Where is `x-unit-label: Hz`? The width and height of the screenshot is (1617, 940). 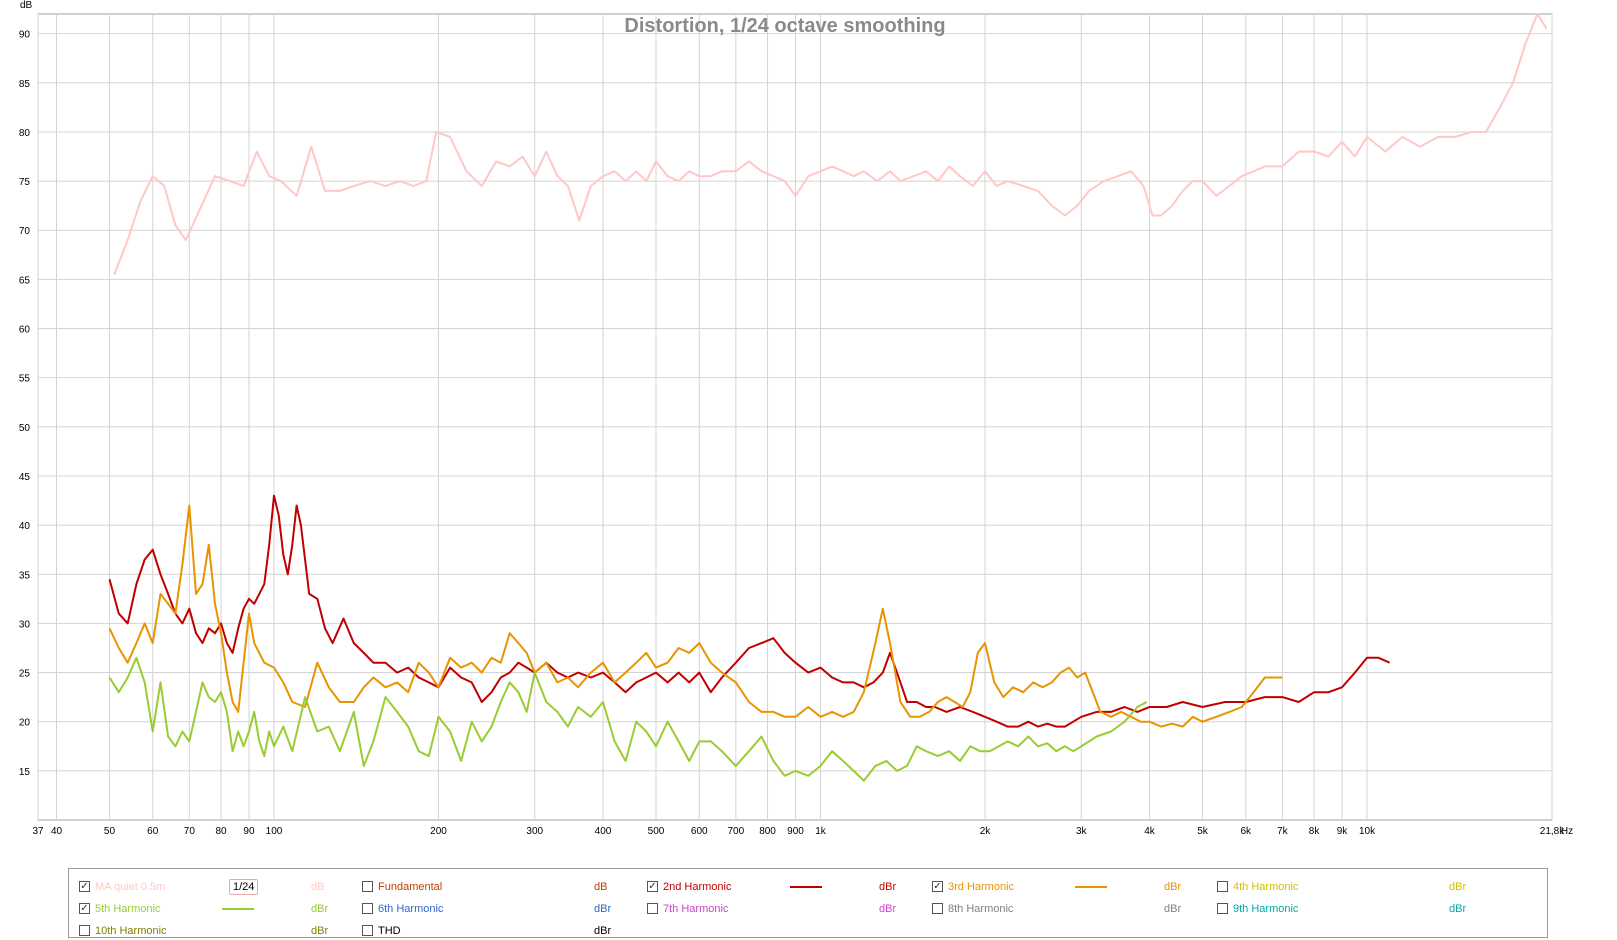 x-unit-label: Hz is located at coordinates (1567, 831).